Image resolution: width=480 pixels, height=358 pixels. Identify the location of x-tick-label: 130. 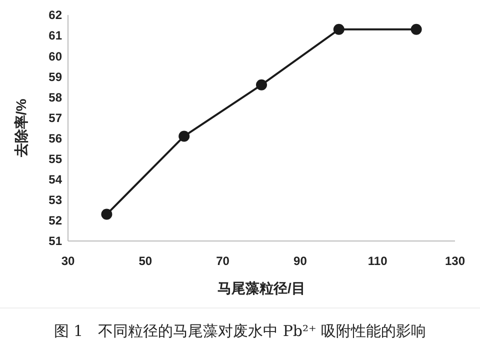
(455, 261).